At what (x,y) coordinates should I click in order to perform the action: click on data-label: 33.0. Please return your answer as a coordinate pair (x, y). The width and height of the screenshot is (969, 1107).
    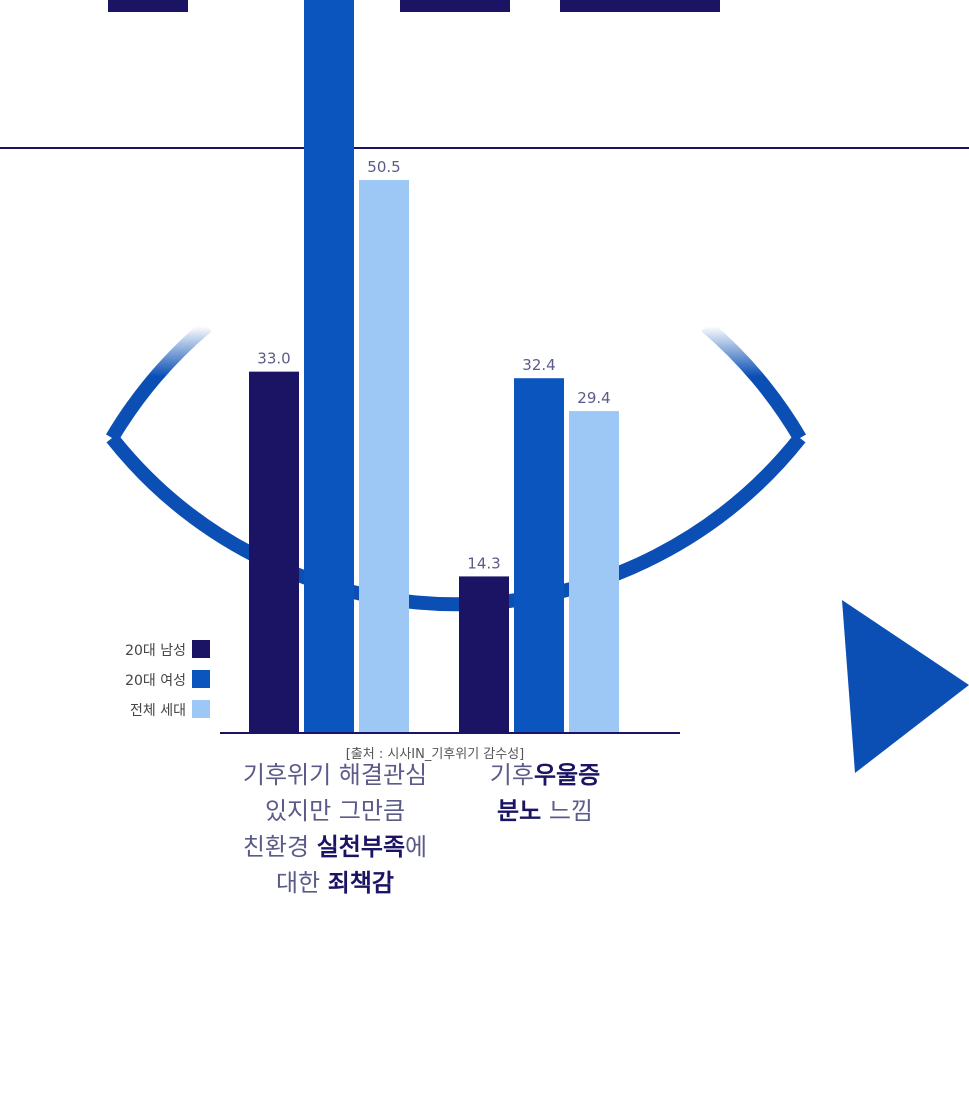
    Looking at the image, I should click on (273, 359).